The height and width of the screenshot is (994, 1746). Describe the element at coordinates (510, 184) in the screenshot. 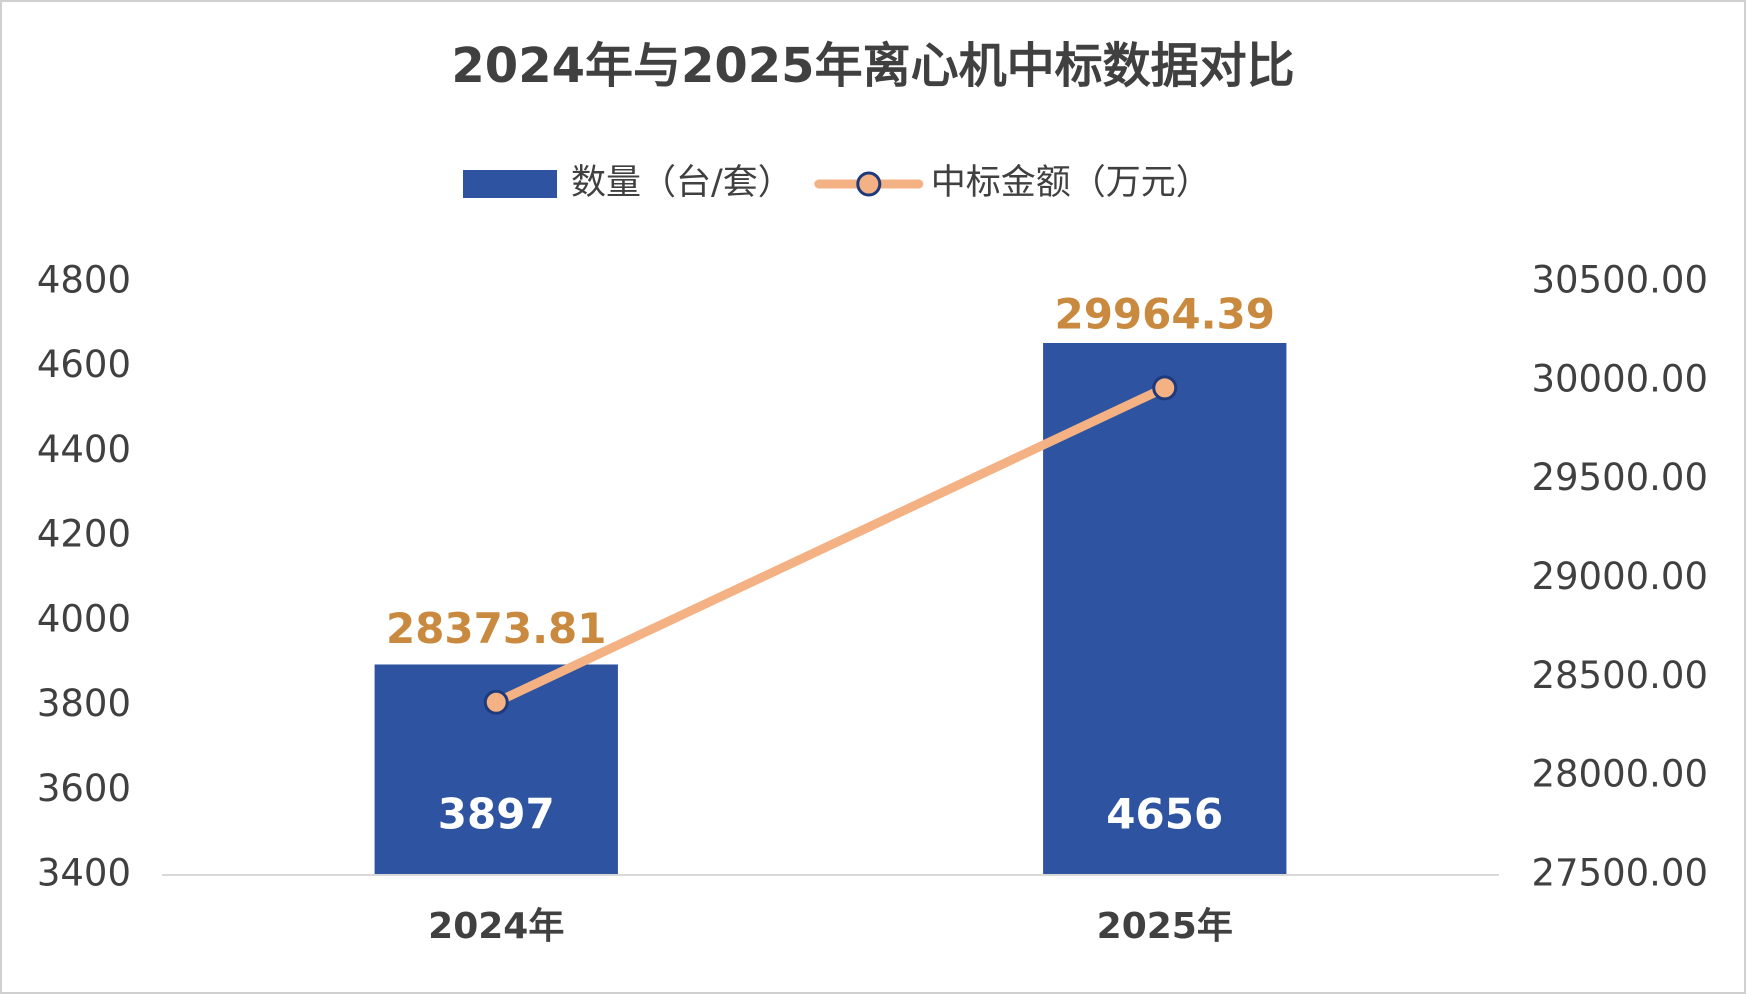

I see `legend-swatch` at that location.